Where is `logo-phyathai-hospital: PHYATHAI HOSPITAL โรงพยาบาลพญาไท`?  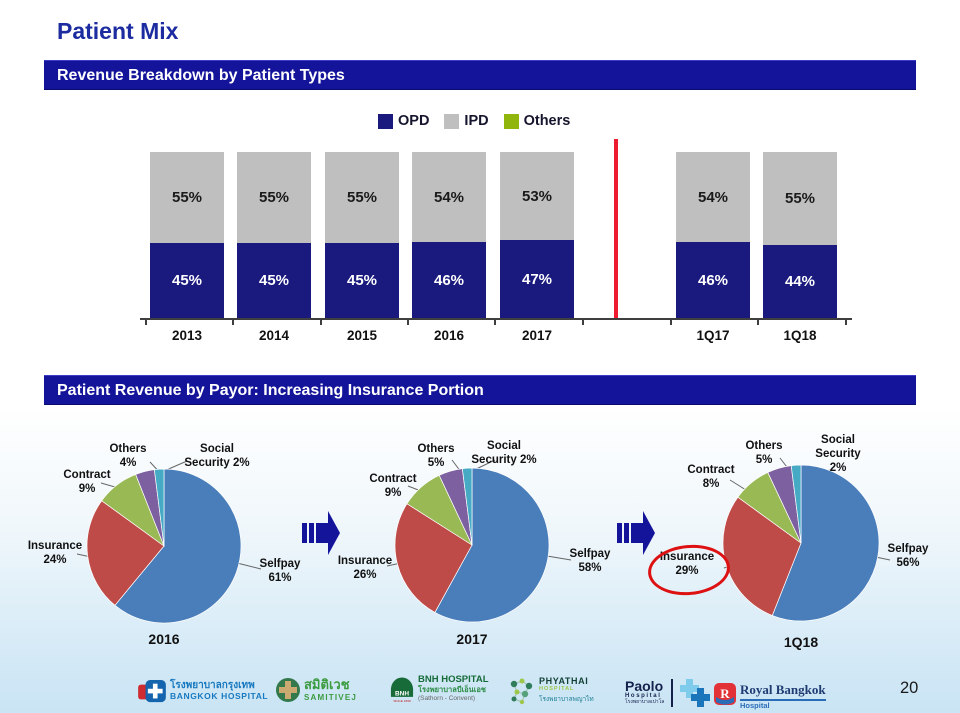
logo-phyathai-hospital: PHYATHAI HOSPITAL โรงพยาบาลพญาไท is located at coordinates (551, 691).